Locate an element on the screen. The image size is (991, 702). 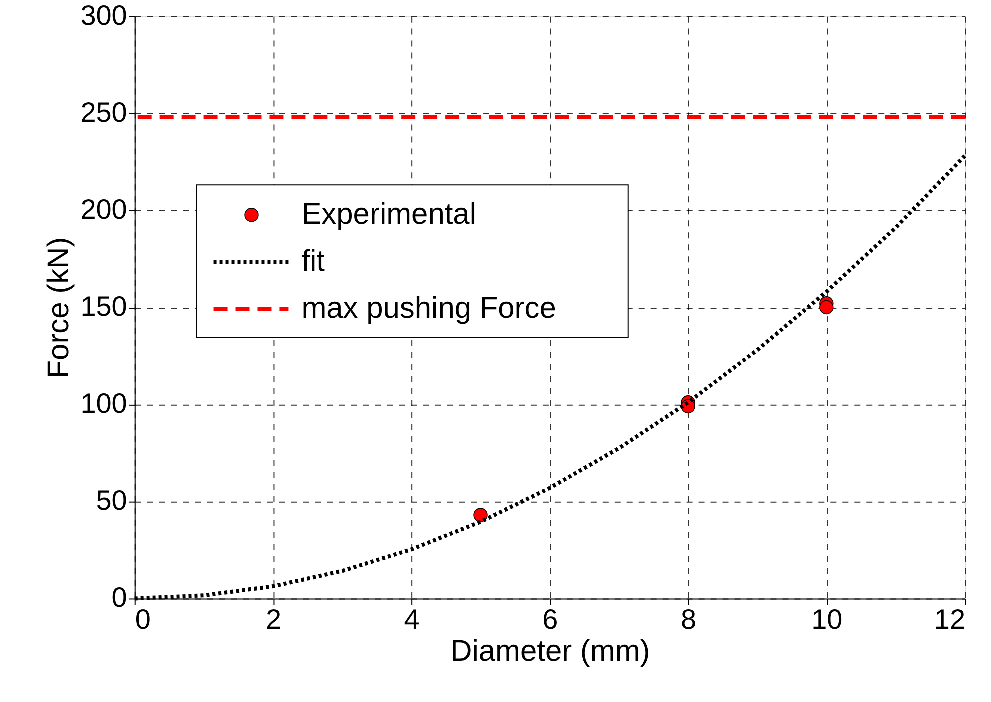
legend-label: max pushing Force is located at coordinates (429, 309).